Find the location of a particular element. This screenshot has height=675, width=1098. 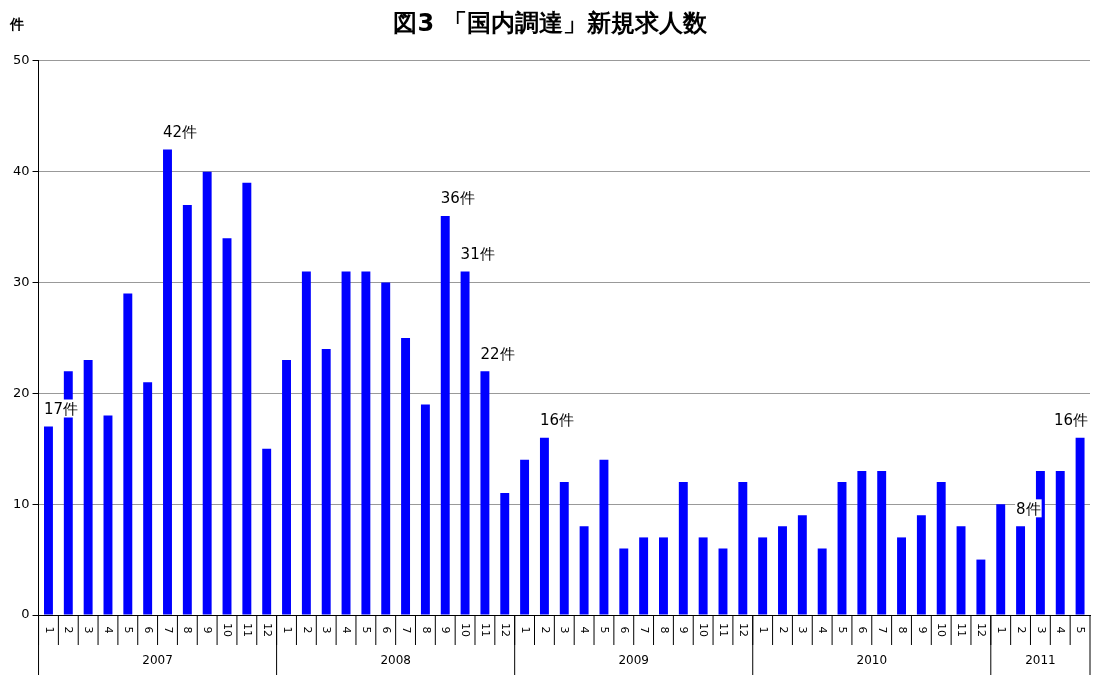

text: 2007 is located at coordinates (157, 660).